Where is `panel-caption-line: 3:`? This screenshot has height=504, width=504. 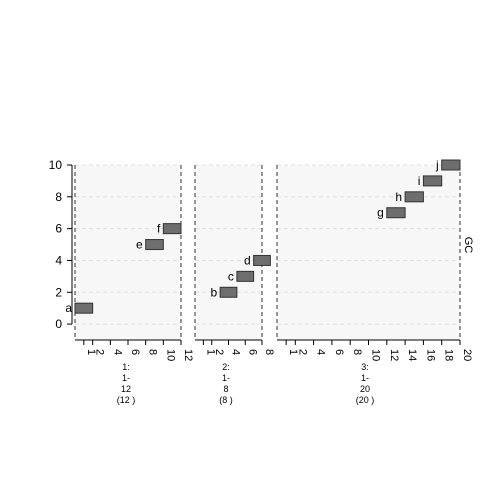
panel-caption-line: 3: is located at coordinates (365, 367).